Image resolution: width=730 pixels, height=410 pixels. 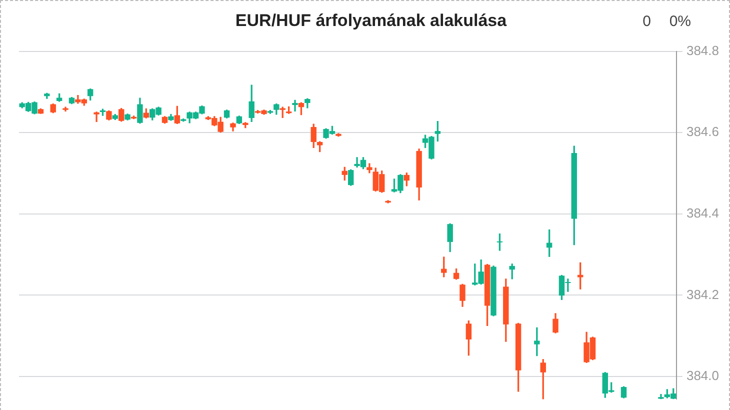 I want to click on text: 0%, so click(x=680, y=21).